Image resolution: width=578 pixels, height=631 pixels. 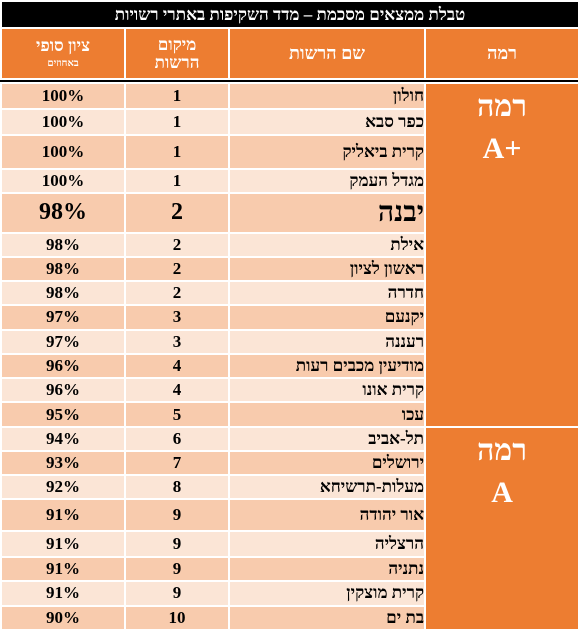 What do you see at coordinates (327, 617) in the screenshot?
I see `authority-name: בת ים` at bounding box center [327, 617].